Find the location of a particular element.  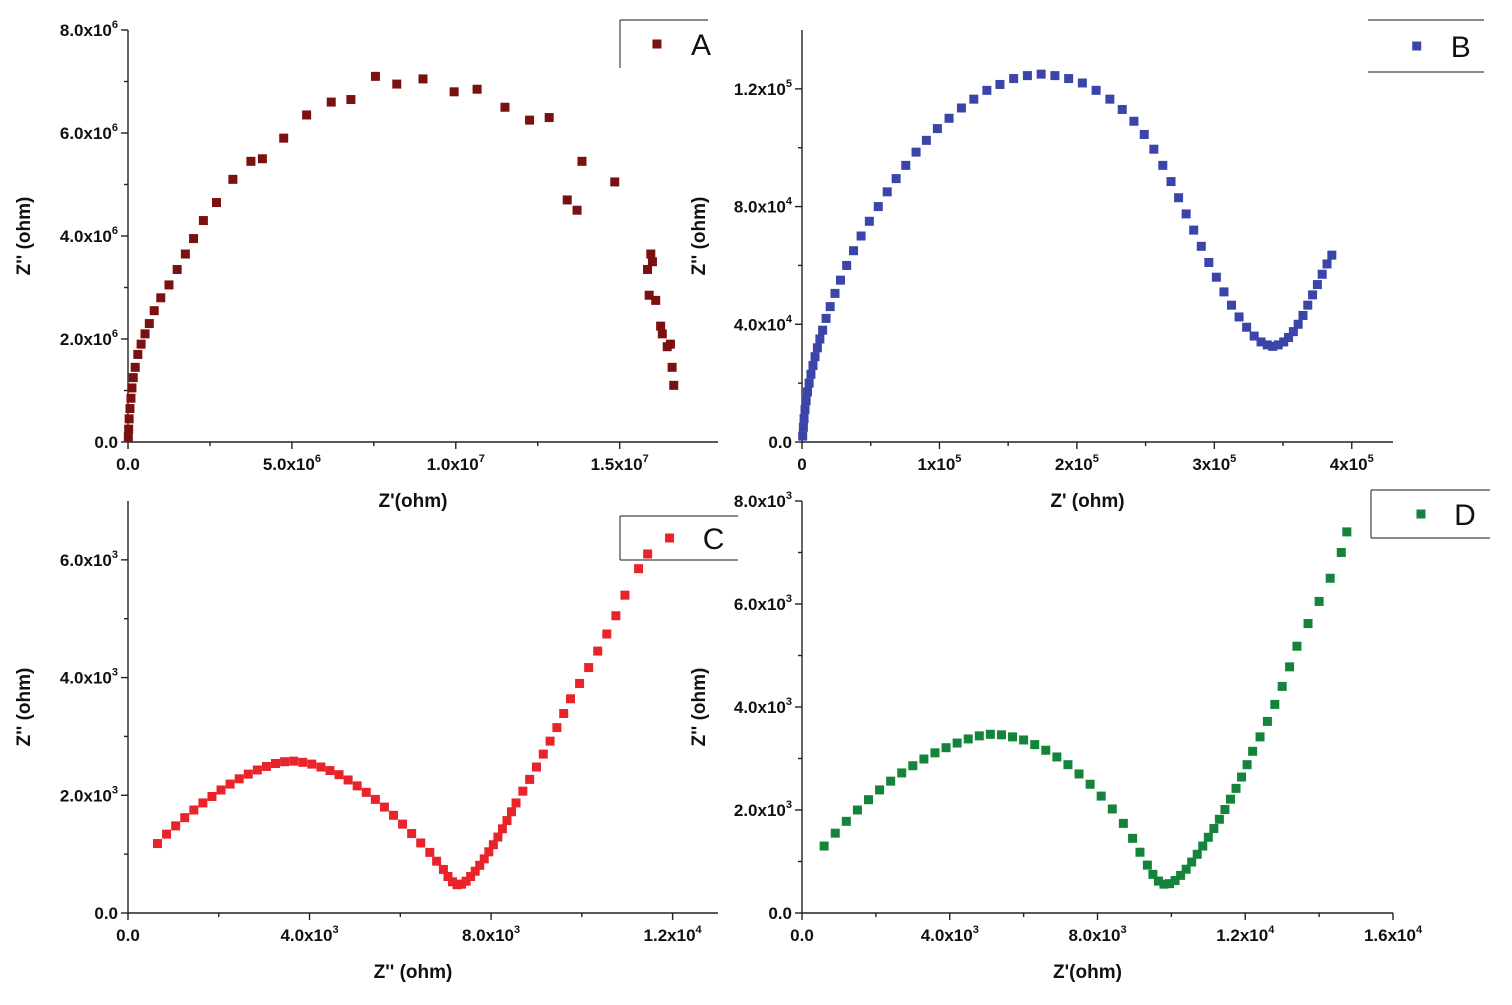

x-tick-label: 0 is located at coordinates (801, 464).